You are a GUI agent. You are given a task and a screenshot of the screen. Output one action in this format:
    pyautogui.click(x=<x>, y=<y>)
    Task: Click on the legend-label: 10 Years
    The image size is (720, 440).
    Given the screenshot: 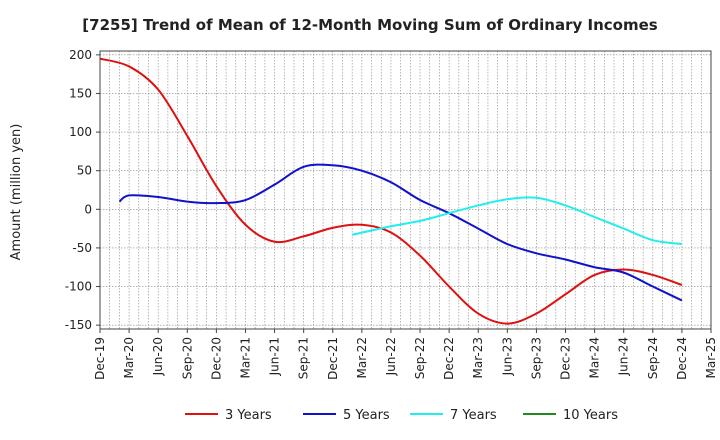 What is the action you would take?
    pyautogui.click(x=590, y=415)
    